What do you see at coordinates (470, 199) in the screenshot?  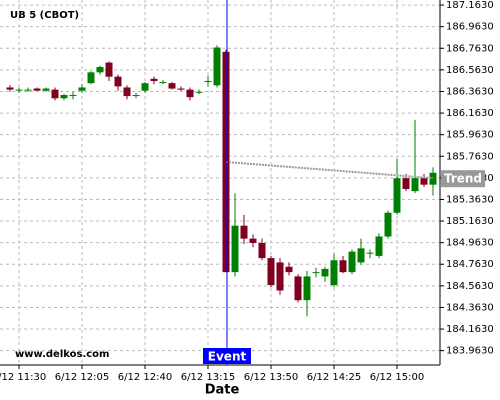 I see `y-tick-label: 185.3630` at bounding box center [470, 199].